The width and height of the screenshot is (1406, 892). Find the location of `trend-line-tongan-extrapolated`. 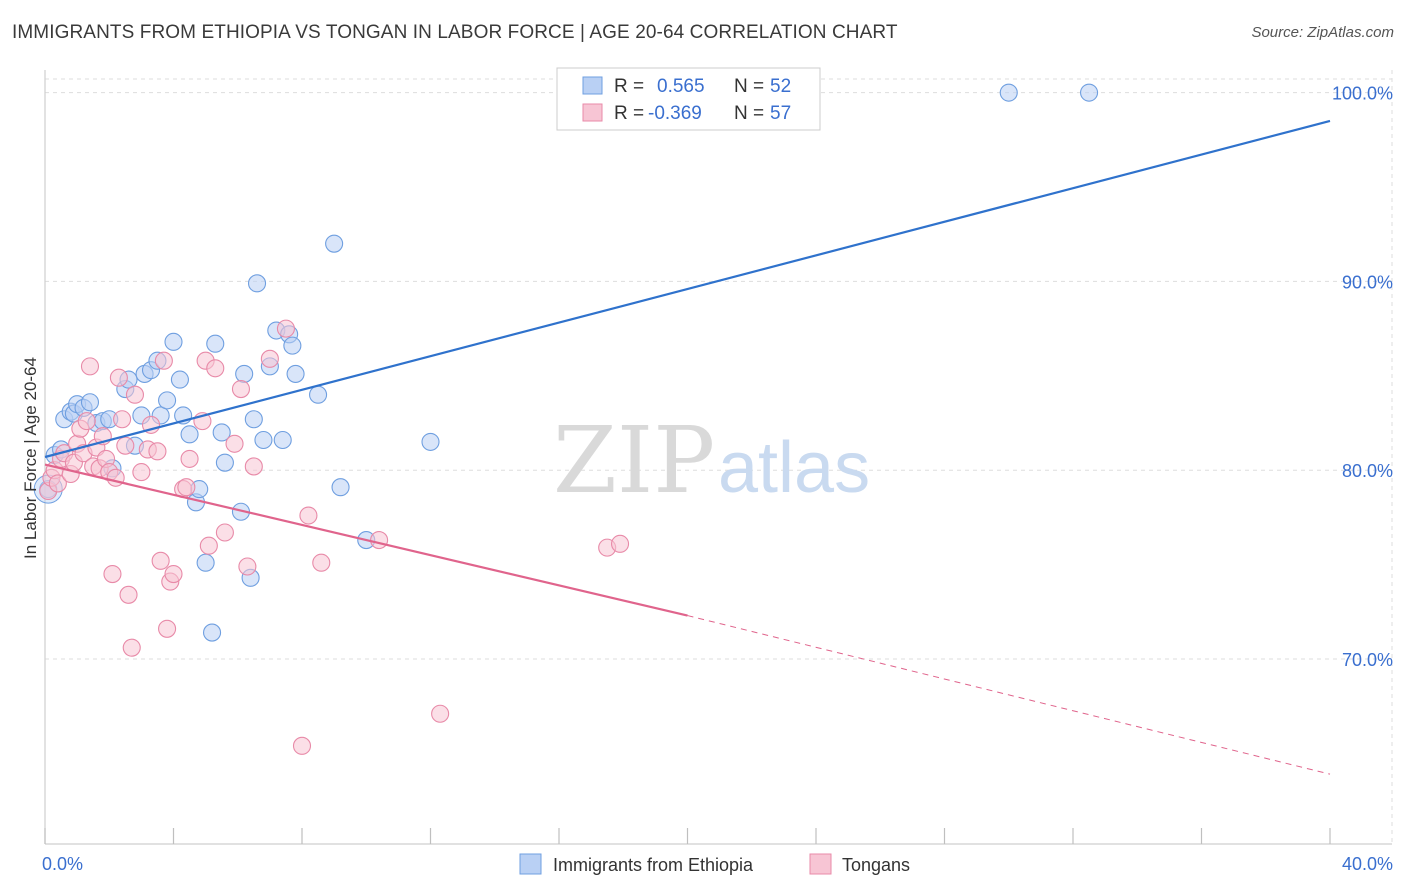

trend-line-tongan-extrapolated is located at coordinates (1009, 695).